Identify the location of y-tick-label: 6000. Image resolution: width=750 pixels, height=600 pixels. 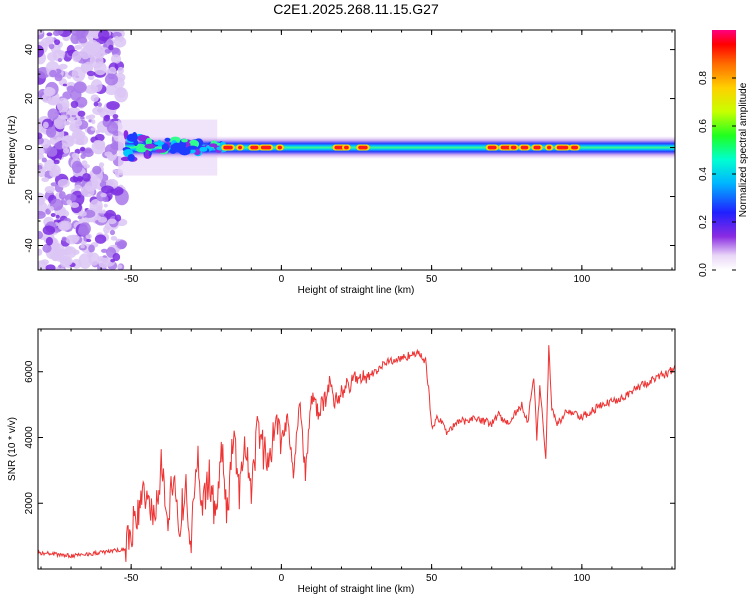
(29, 371).